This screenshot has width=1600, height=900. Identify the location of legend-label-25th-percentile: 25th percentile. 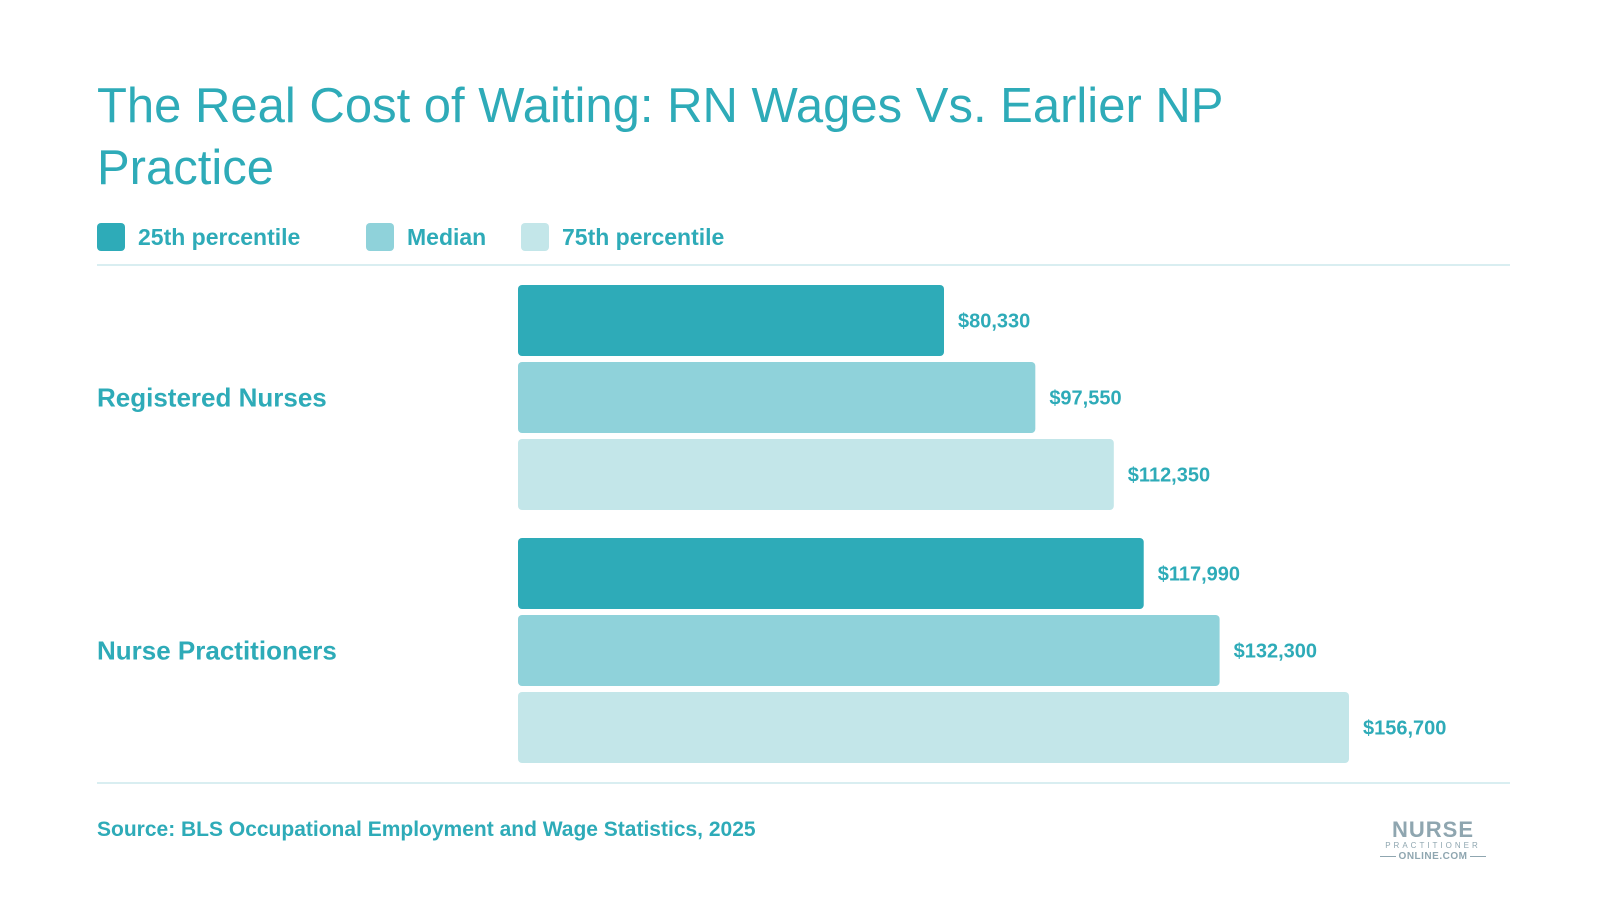
(219, 236).